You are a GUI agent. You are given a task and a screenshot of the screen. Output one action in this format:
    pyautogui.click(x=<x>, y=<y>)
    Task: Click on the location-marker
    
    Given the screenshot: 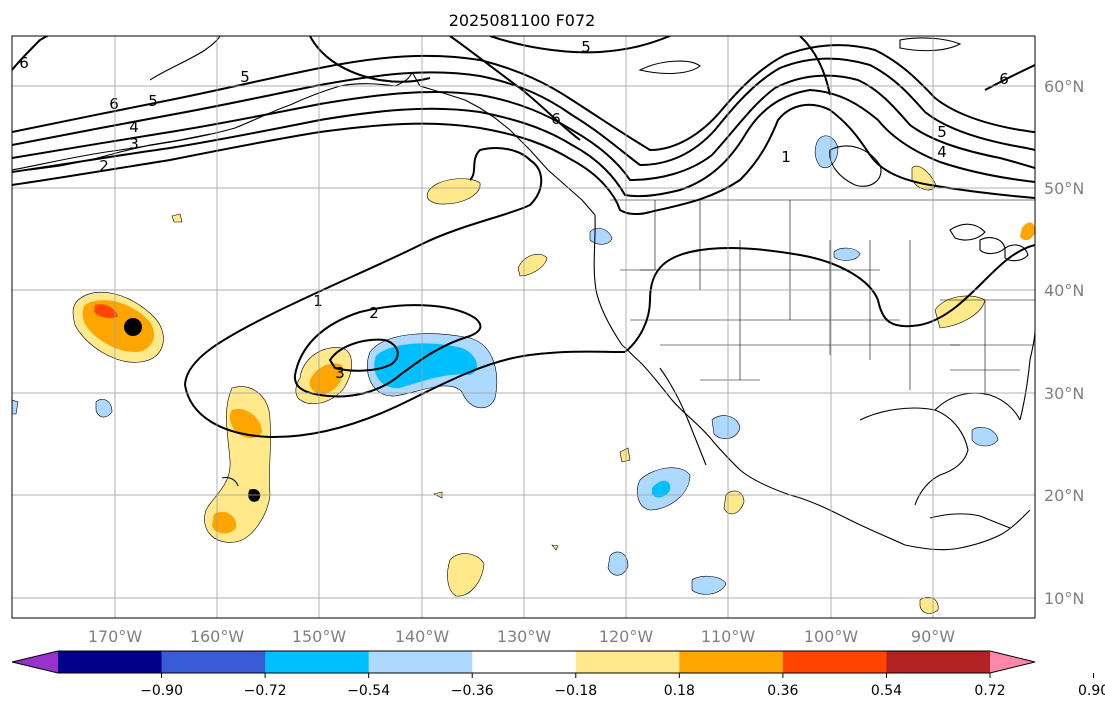 What is the action you would take?
    pyautogui.click(x=133, y=327)
    